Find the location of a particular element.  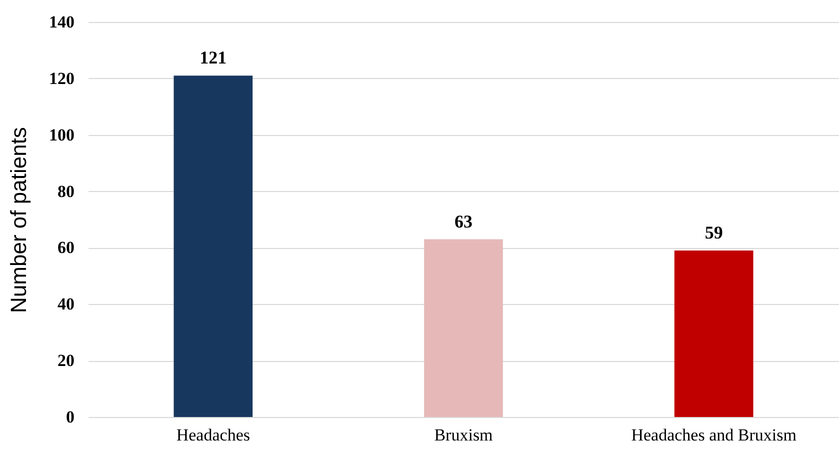

x-tick-label: Bruxism is located at coordinates (463, 435).